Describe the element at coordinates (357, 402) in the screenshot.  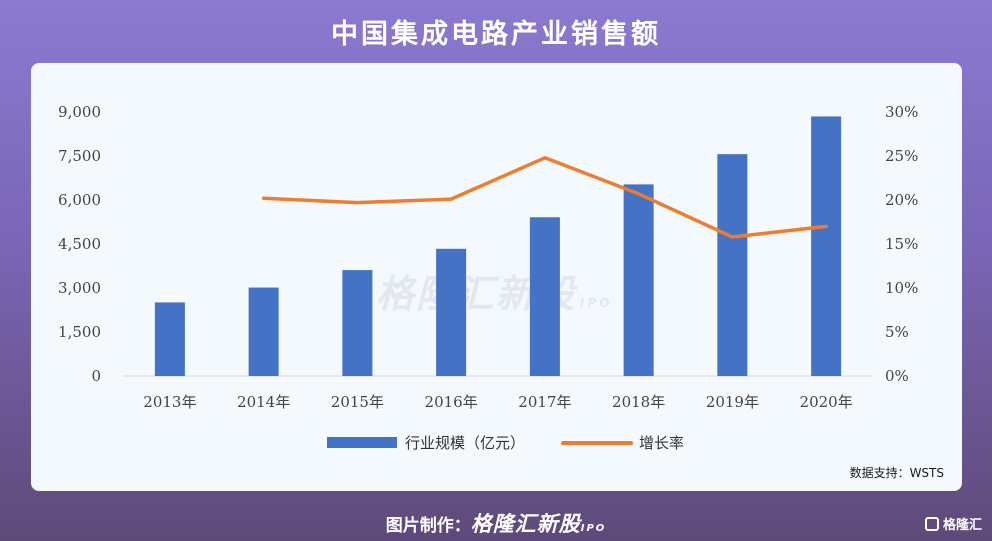
I see `x-tick-label: 2015年` at that location.